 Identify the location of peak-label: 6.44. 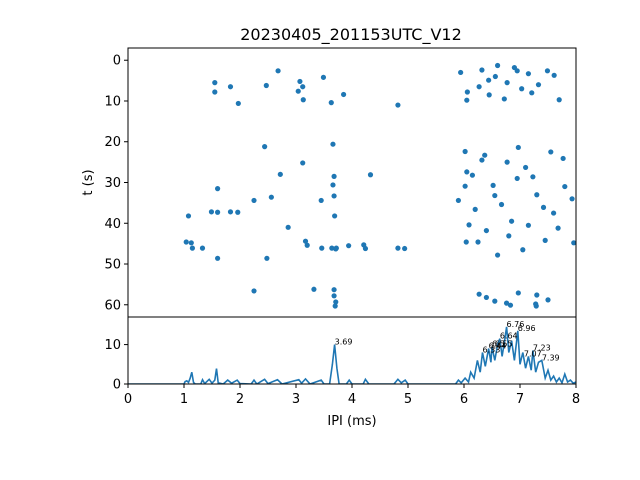
(498, 346).